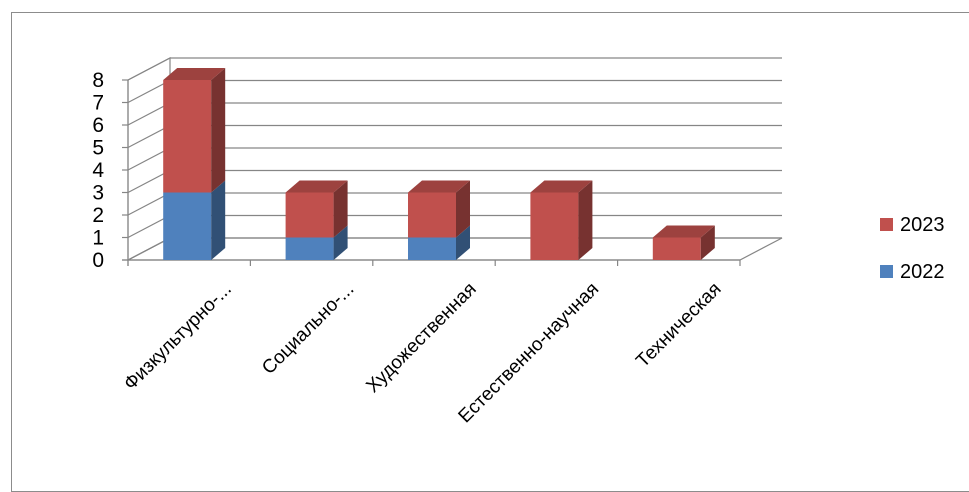 The height and width of the screenshot is (492, 969). I want to click on x-category-label: Естественно-научная, so click(529, 353).